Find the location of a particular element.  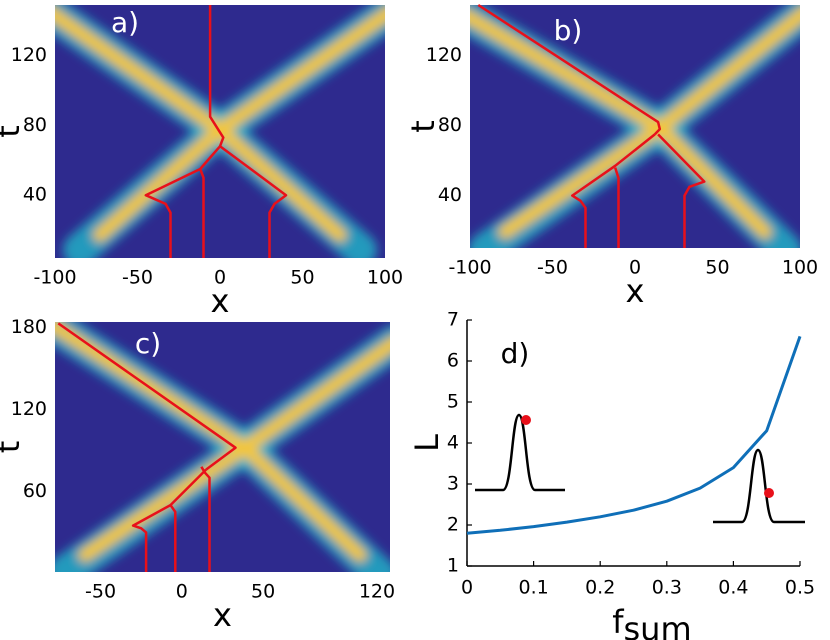

y-tick-label: 5 is located at coordinates (453, 402).